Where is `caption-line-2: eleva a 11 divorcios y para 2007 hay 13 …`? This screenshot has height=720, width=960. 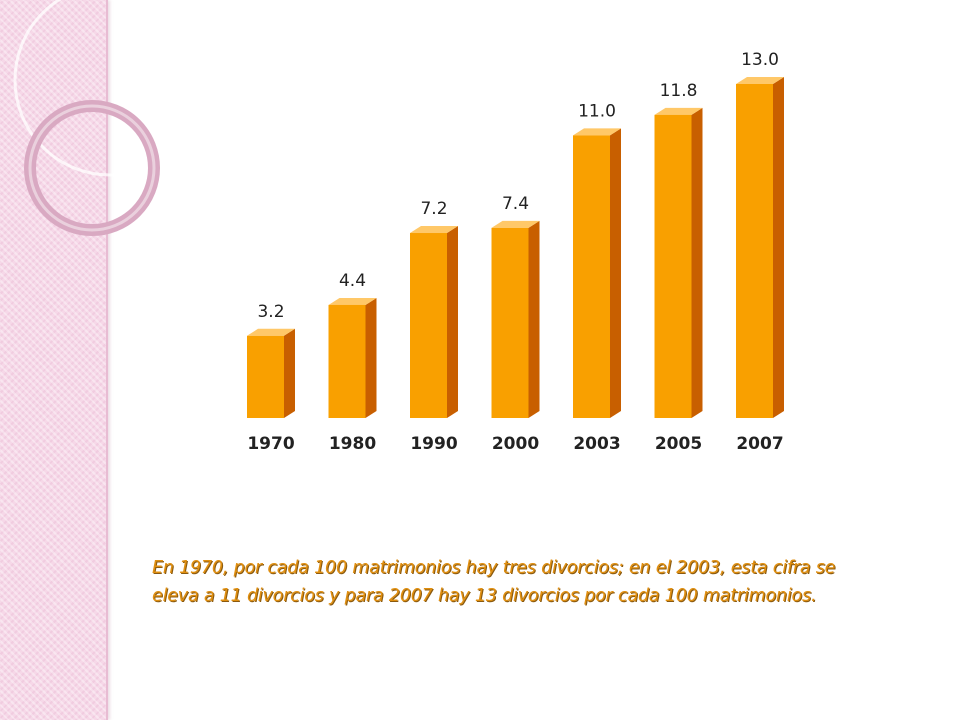 caption-line-2: eleva a 11 divorcios y para 2007 hay 13 … is located at coordinates (484, 596).